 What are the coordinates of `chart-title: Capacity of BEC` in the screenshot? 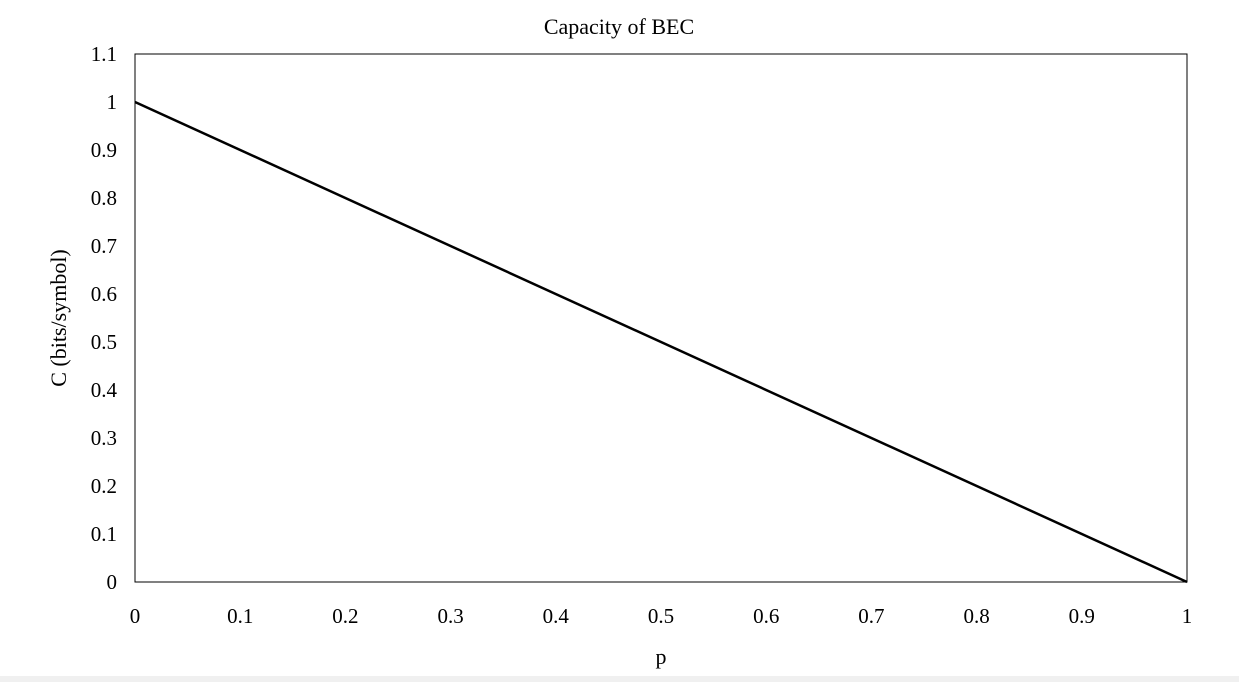 It's located at (619, 26).